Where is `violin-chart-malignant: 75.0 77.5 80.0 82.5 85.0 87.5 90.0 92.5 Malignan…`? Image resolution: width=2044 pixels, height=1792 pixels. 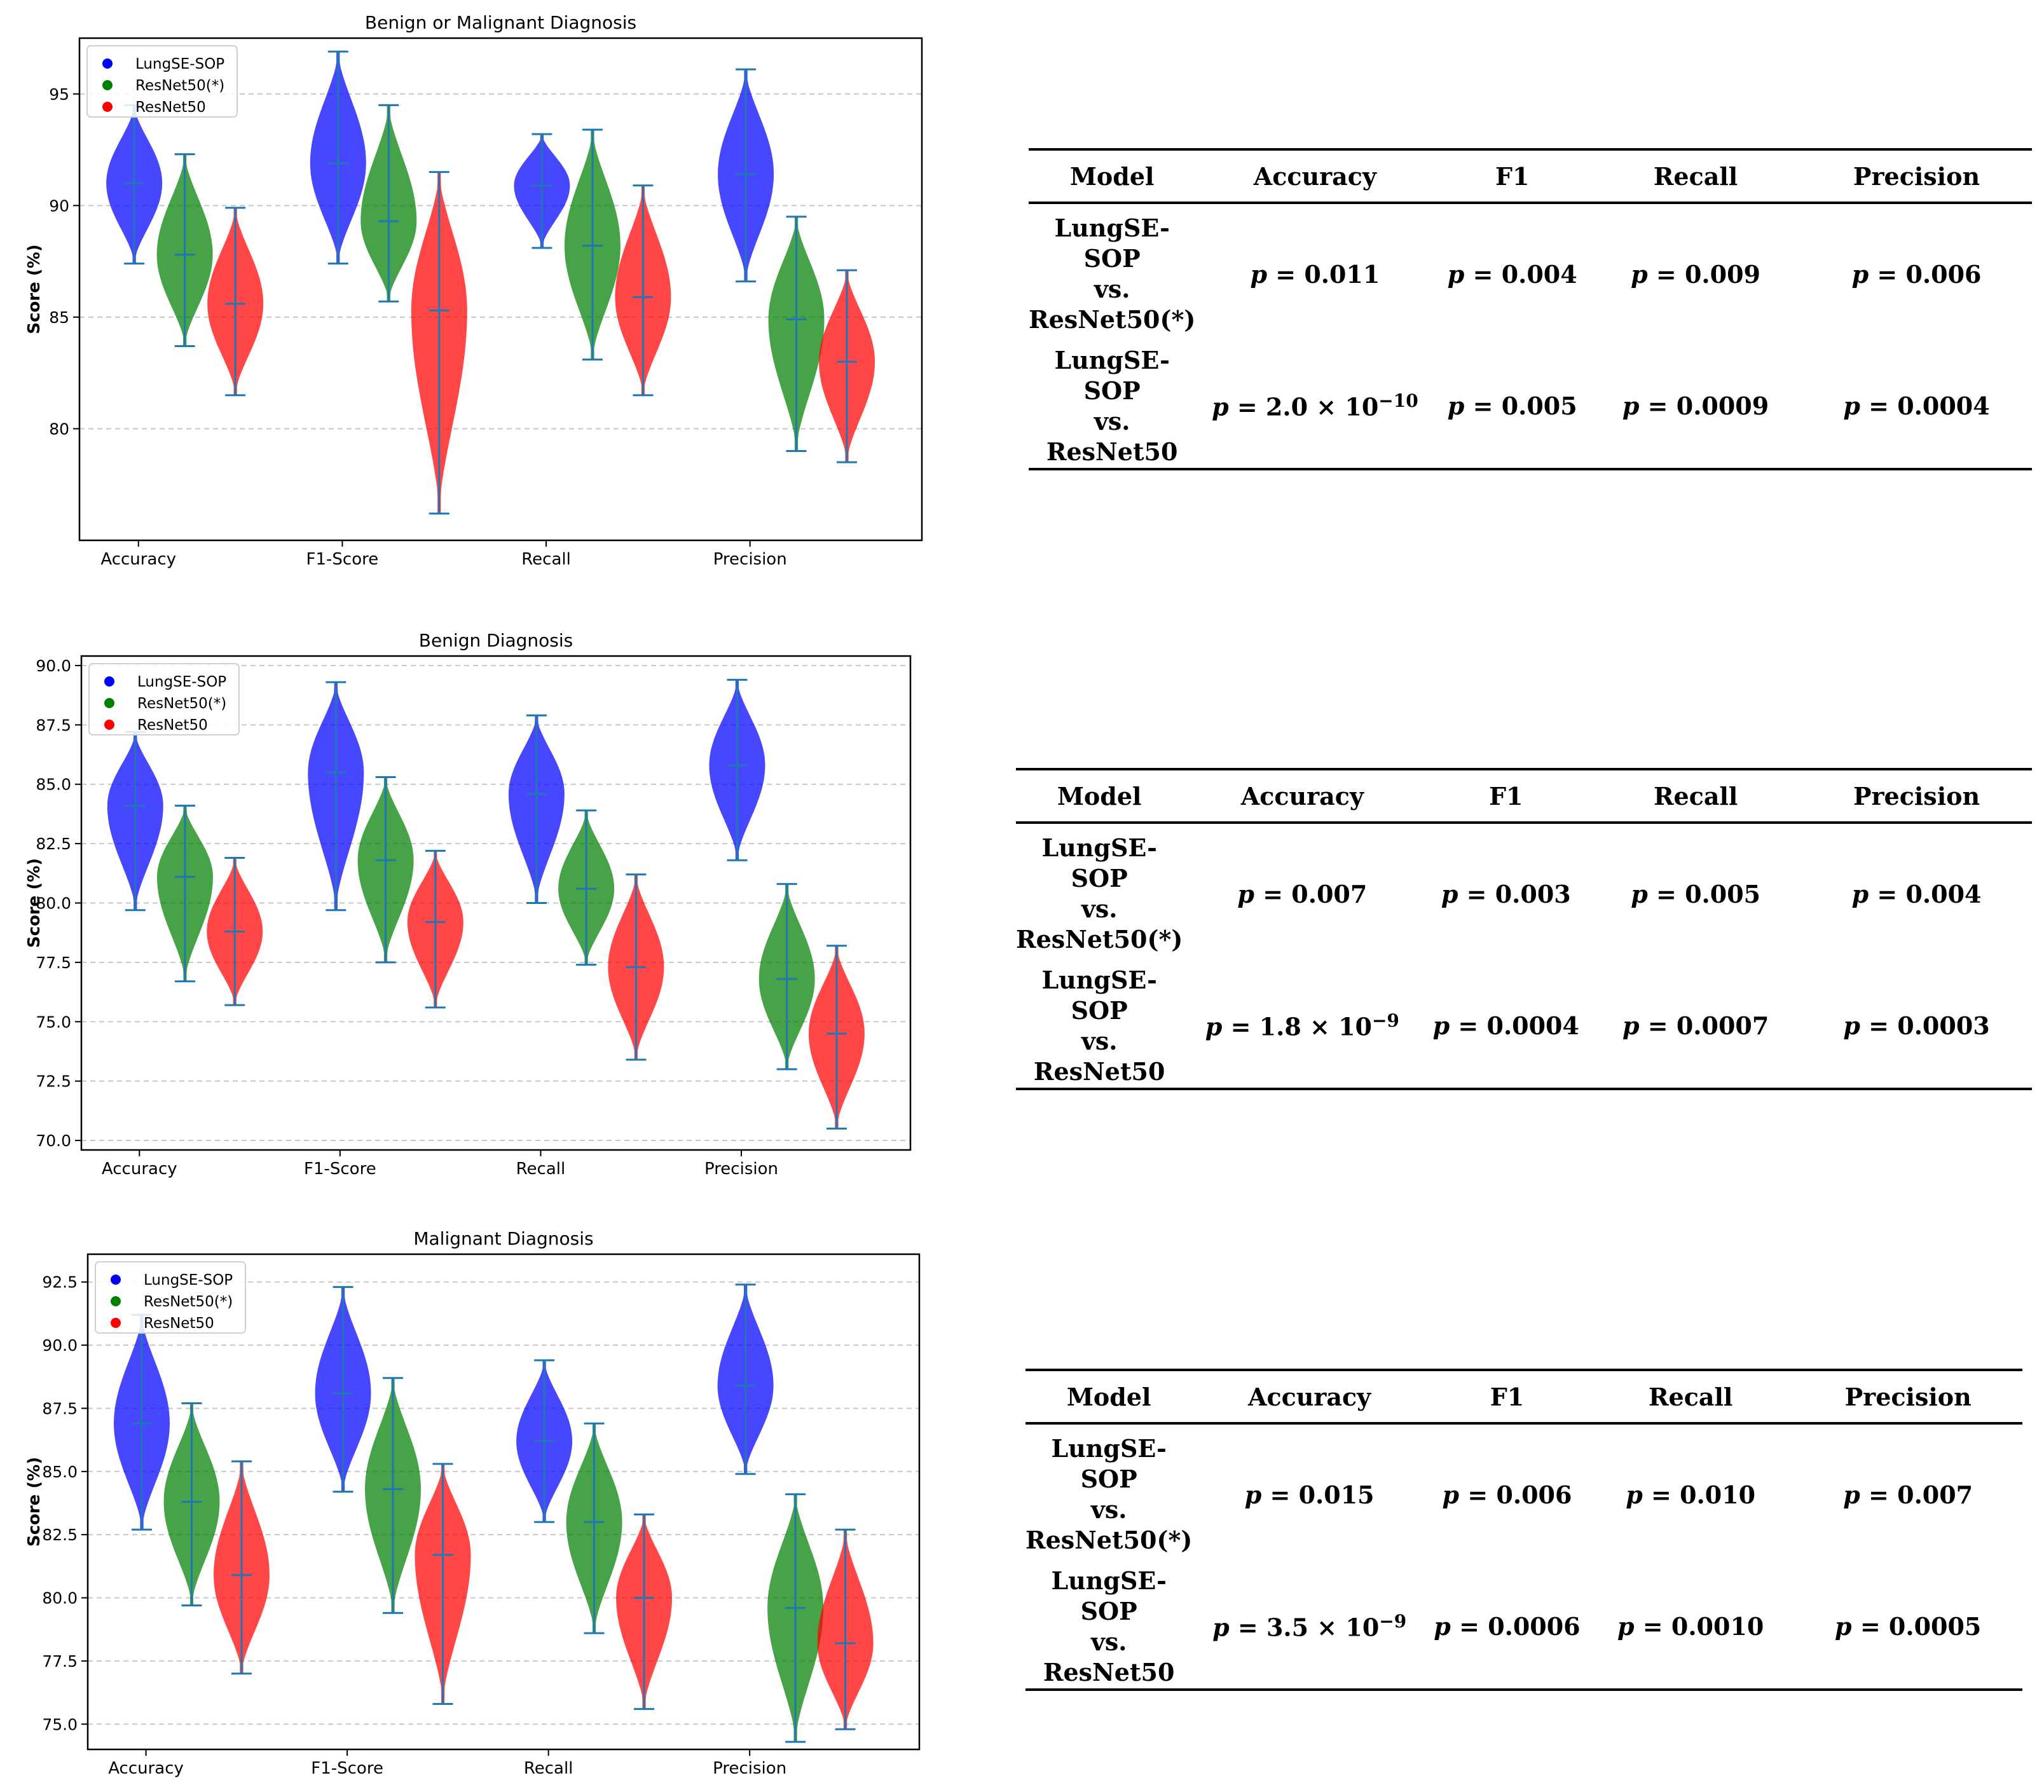
violin-chart-malignant: 75.0 77.5 80.0 82.5 85.0 87.5 90.0 92.5 Malignan… is located at coordinates (473, 1503).